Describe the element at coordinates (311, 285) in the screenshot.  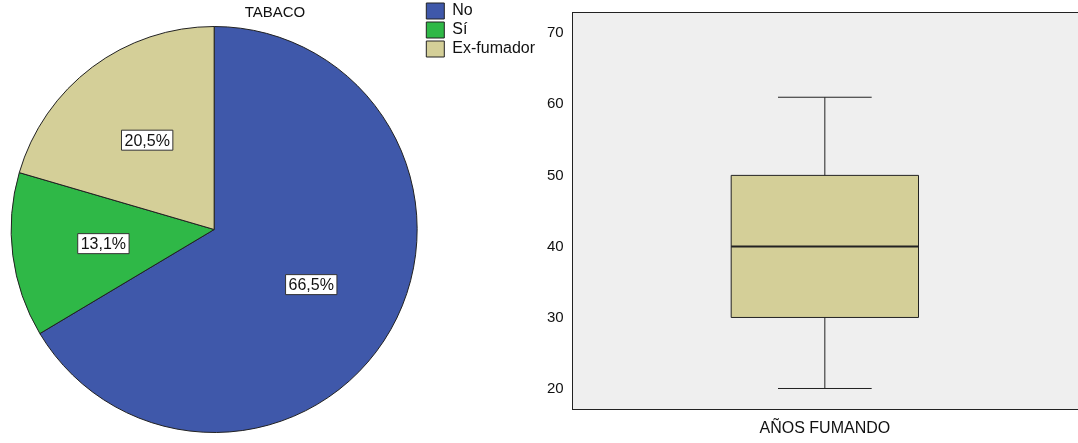
I see `data-label: 66,5%` at that location.